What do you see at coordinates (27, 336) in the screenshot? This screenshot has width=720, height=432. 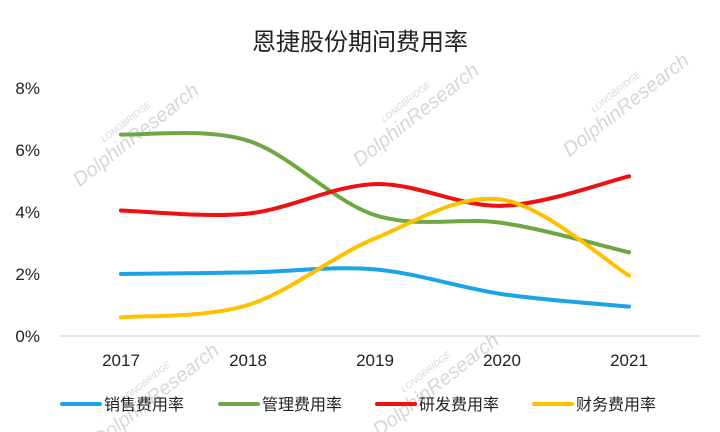 I see `y-tick-label: 0%` at bounding box center [27, 336].